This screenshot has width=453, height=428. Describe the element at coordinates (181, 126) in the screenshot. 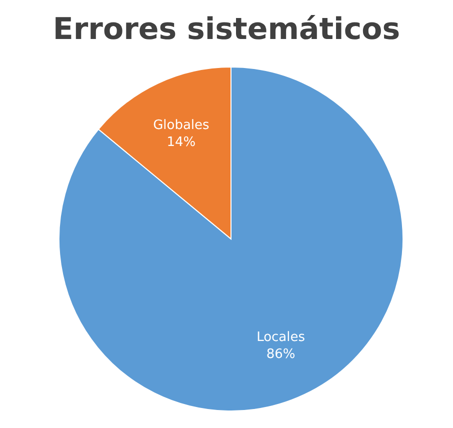

I see `slice-label: Globales` at that location.